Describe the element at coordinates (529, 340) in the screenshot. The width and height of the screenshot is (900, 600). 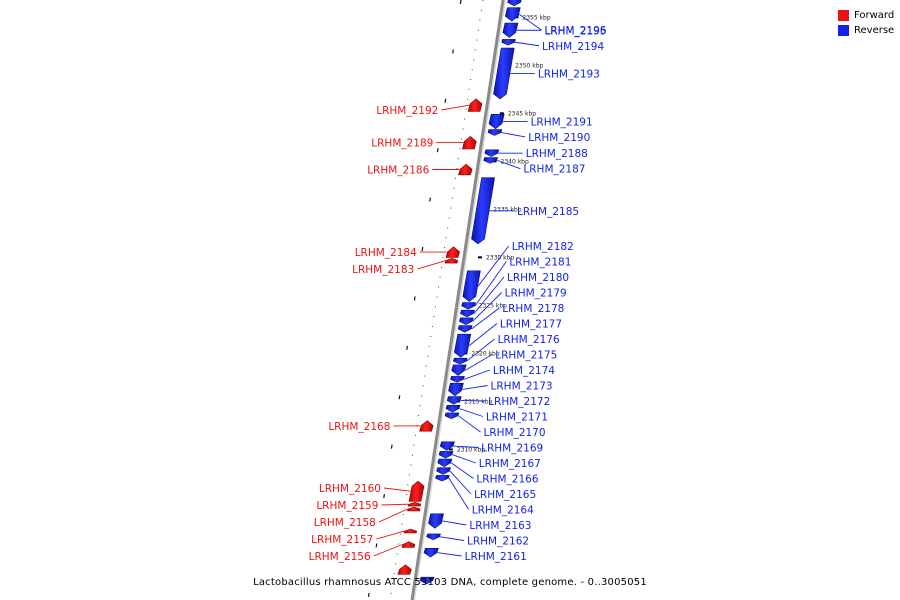
I see `gene-label-lrhm_2176: LRHM_2176` at that location.